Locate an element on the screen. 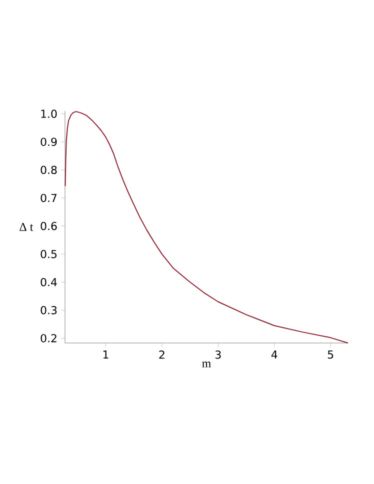 Image resolution: width=374 pixels, height=484 pixels. y-tick-label: 0.8 is located at coordinates (48, 170).